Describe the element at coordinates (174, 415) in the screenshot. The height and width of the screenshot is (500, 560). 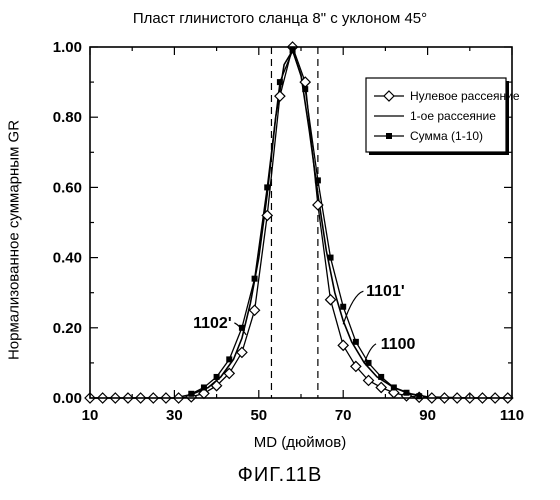
I see `x-tick-label: 30` at that location.